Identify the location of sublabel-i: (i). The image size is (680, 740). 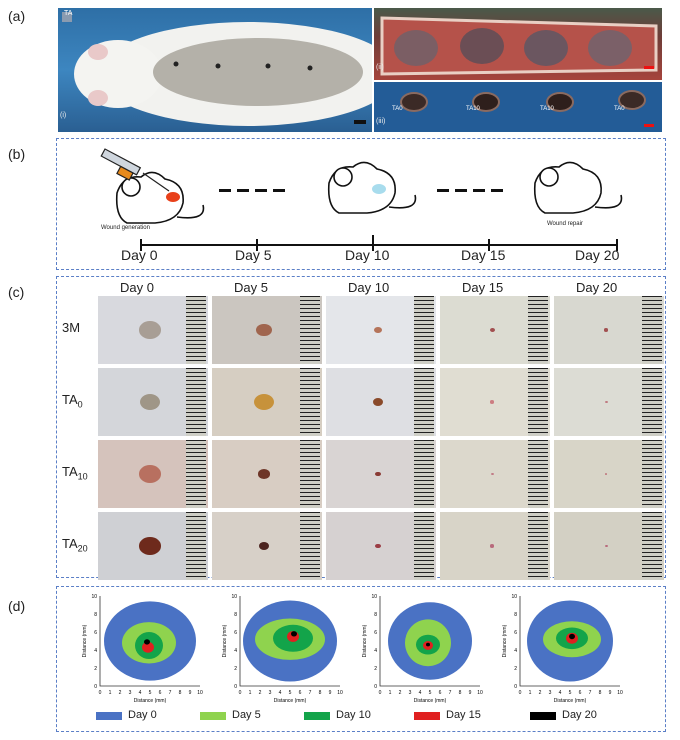
(63, 115).